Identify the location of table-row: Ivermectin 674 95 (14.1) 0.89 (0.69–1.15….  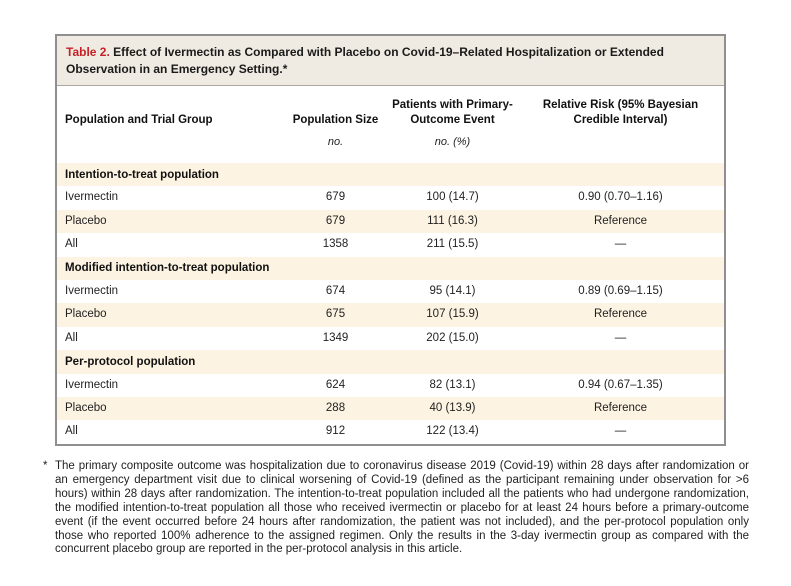
(390, 291).